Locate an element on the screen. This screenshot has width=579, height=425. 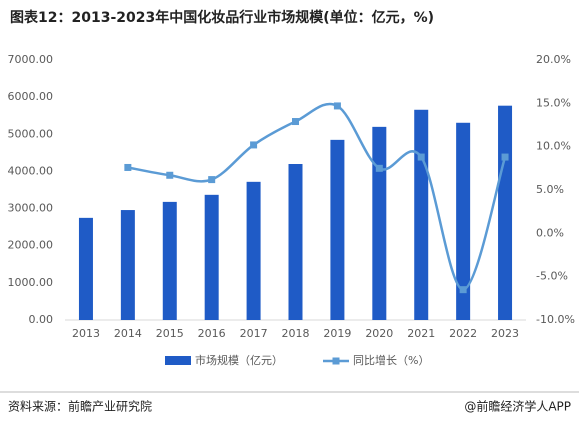
x-tick-label: 2016 is located at coordinates (212, 333).